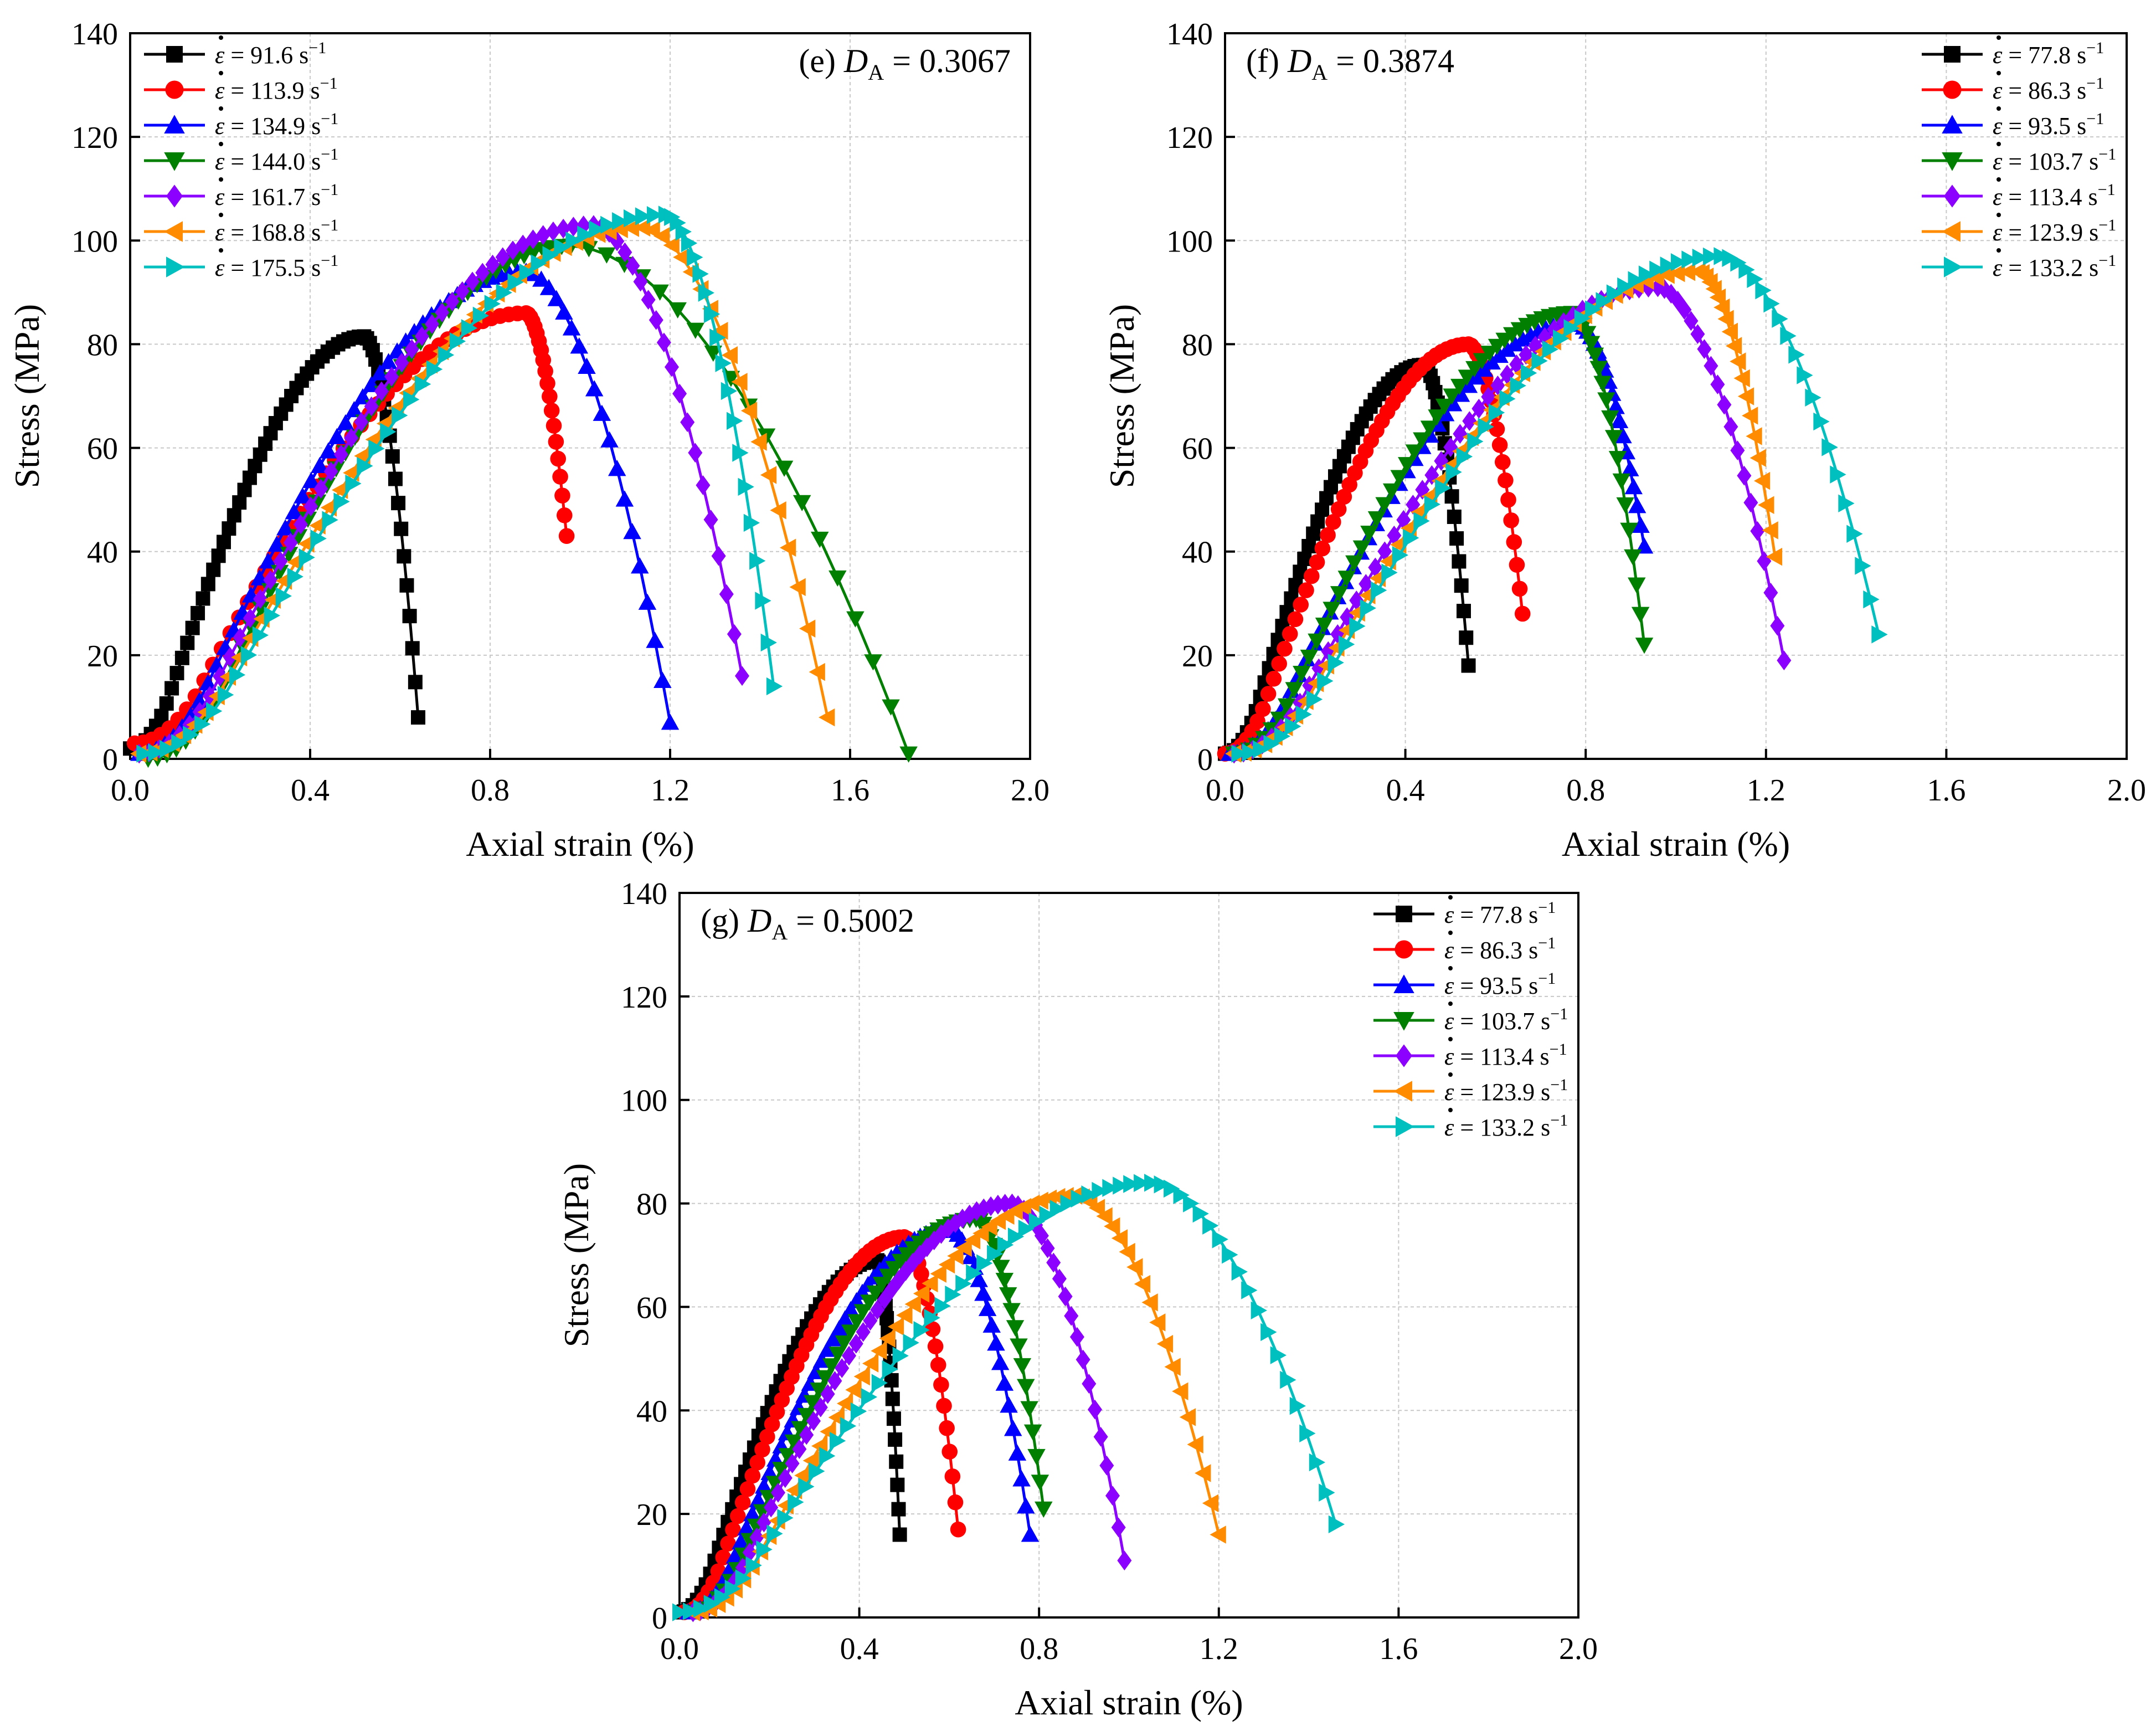 The width and height of the screenshot is (2156, 1731). What do you see at coordinates (94, 241) in the screenshot?
I see `y-tick-label: 100` at bounding box center [94, 241].